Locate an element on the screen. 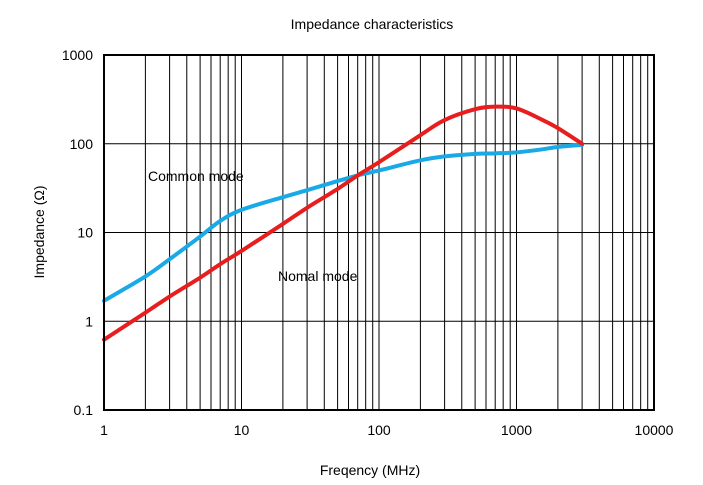 The width and height of the screenshot is (703, 485). x-axis-label: Freqency (MHz) is located at coordinates (370, 470).